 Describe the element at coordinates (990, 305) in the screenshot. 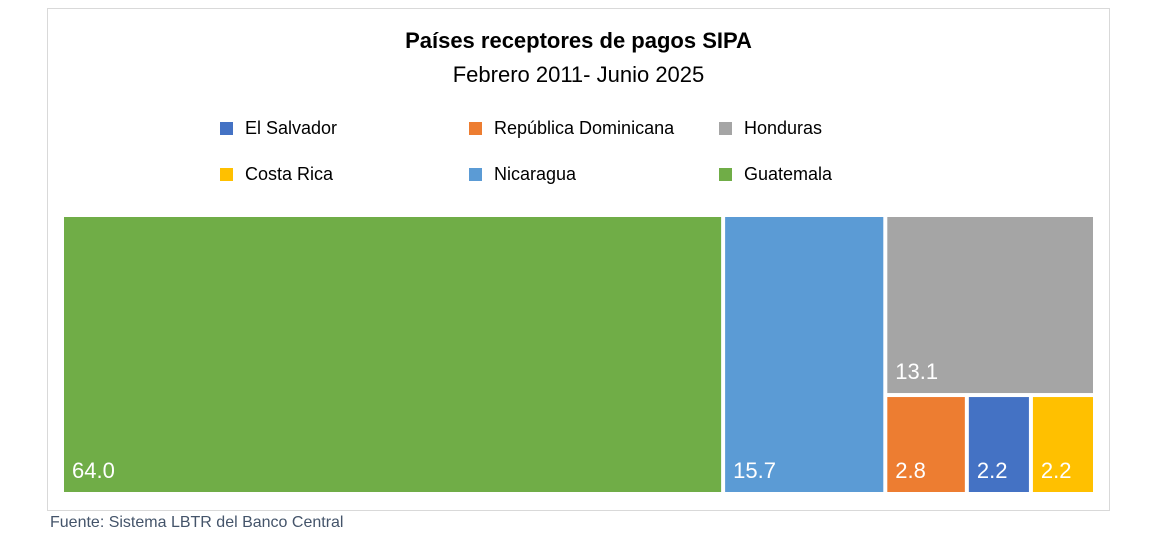

I see `tile-honduras` at that location.